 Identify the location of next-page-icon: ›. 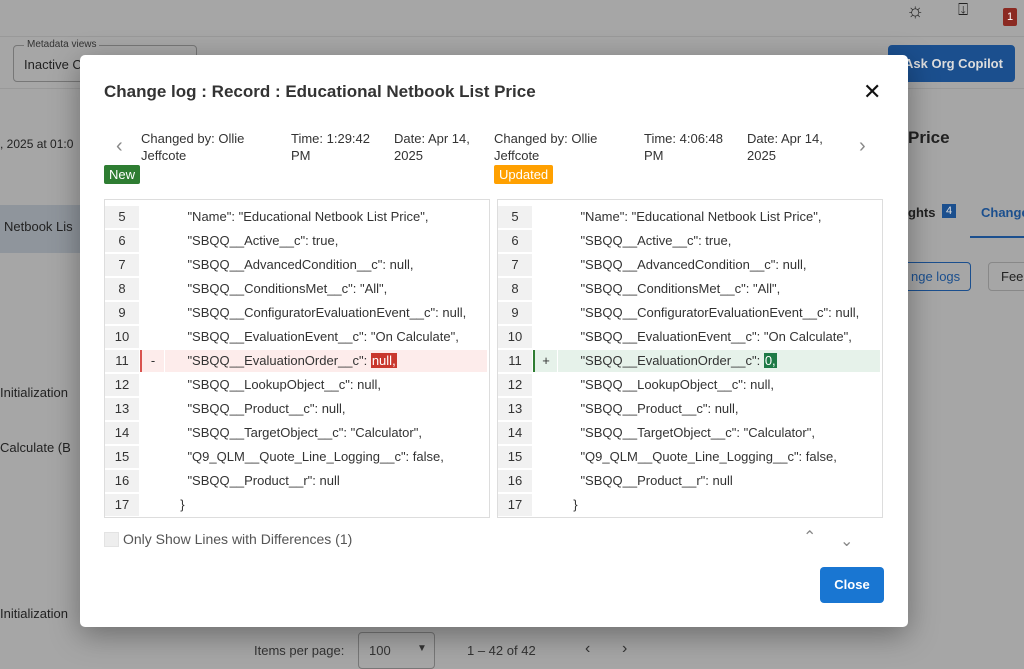
(625, 648).